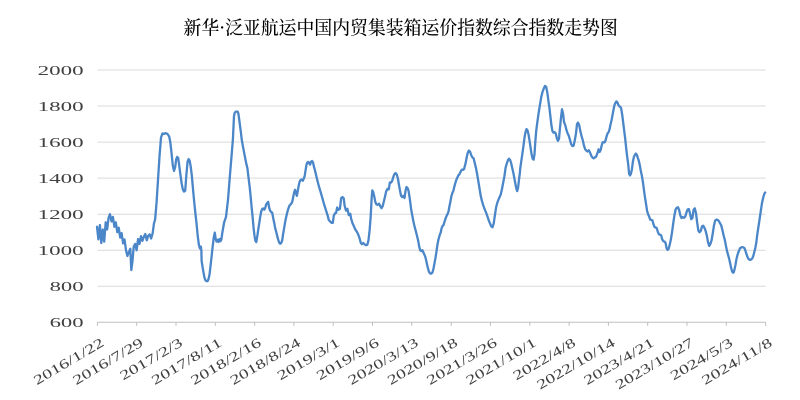 The width and height of the screenshot is (800, 400). I want to click on svg-text: 600, so click(67, 322).